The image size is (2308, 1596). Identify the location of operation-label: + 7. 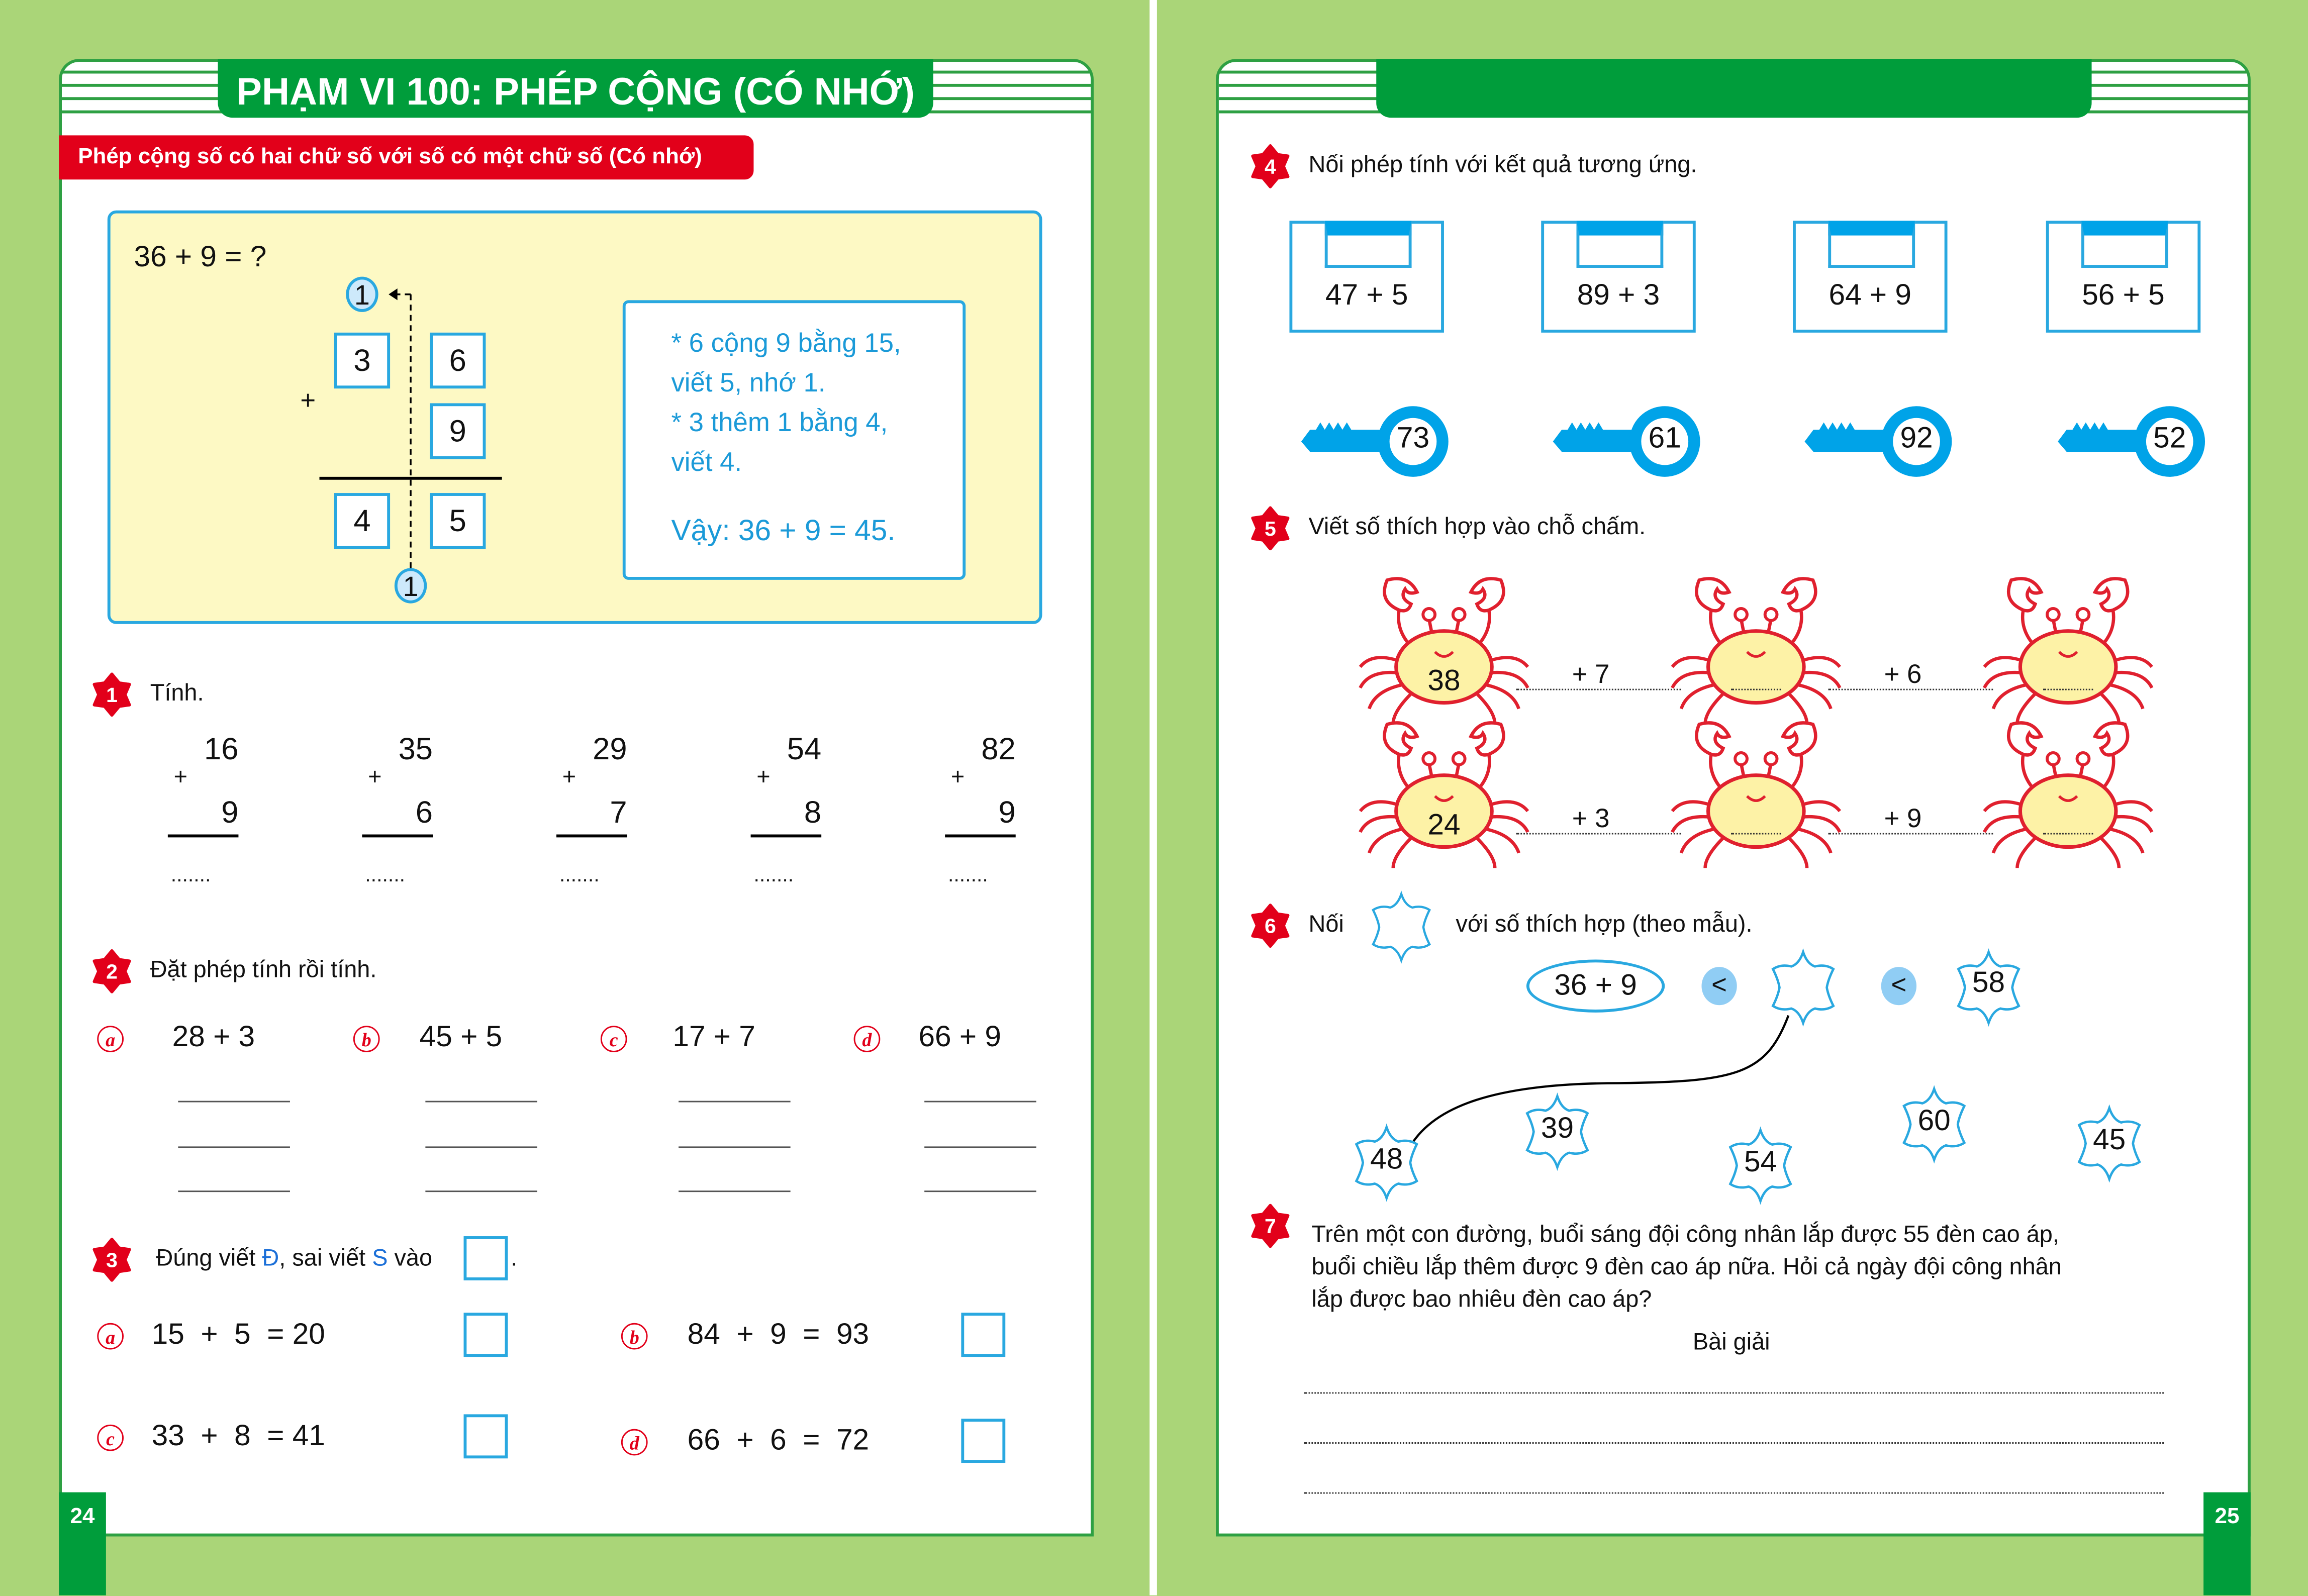
(1591, 674).